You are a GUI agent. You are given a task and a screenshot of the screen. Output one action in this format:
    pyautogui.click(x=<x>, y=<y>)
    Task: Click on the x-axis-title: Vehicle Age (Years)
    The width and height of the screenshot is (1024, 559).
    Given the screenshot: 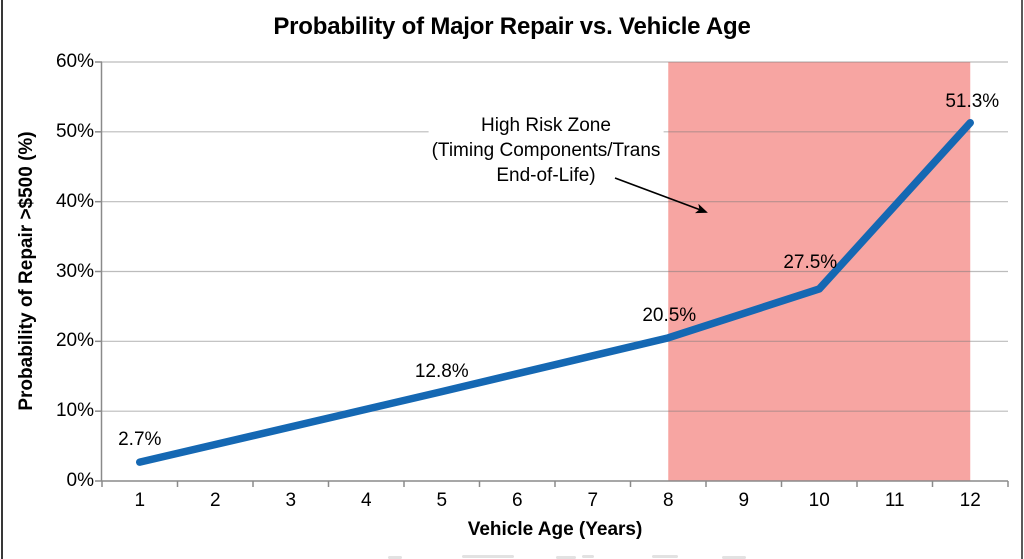 What is the action you would take?
    pyautogui.click(x=555, y=529)
    